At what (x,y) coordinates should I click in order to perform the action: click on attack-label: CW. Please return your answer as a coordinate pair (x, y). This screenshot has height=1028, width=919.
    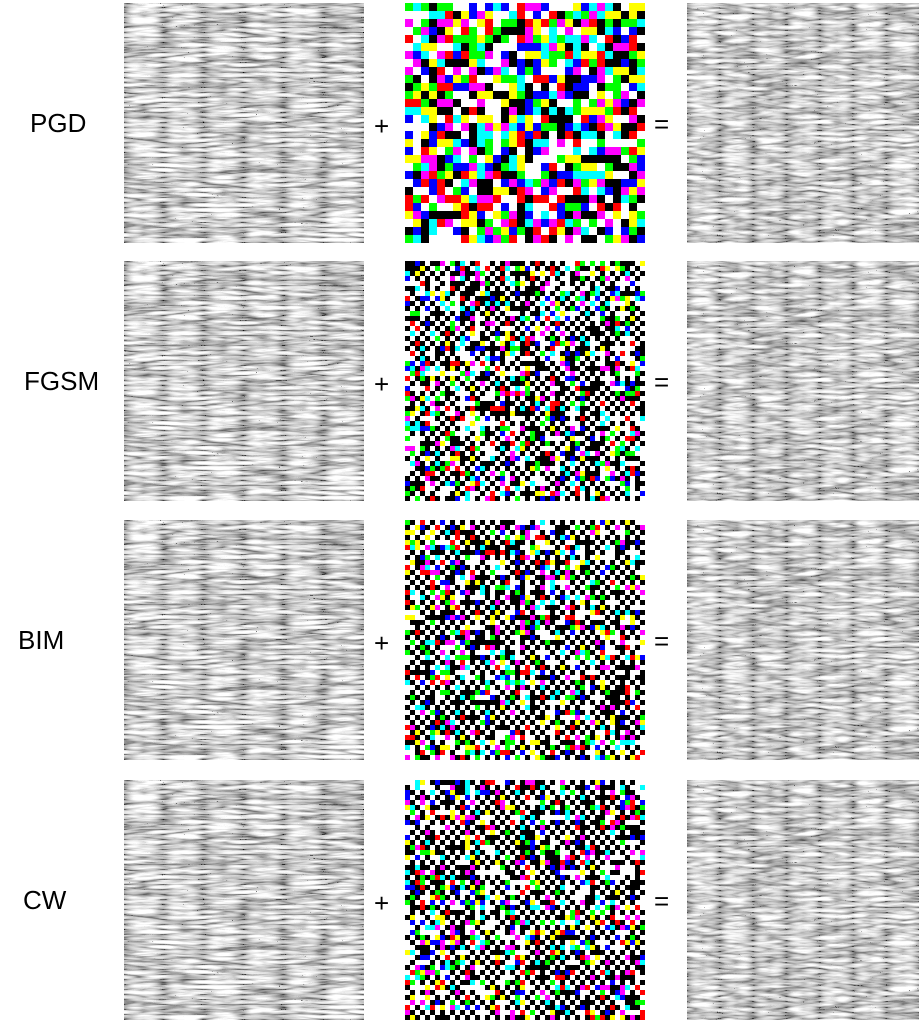
    Looking at the image, I should click on (45, 900).